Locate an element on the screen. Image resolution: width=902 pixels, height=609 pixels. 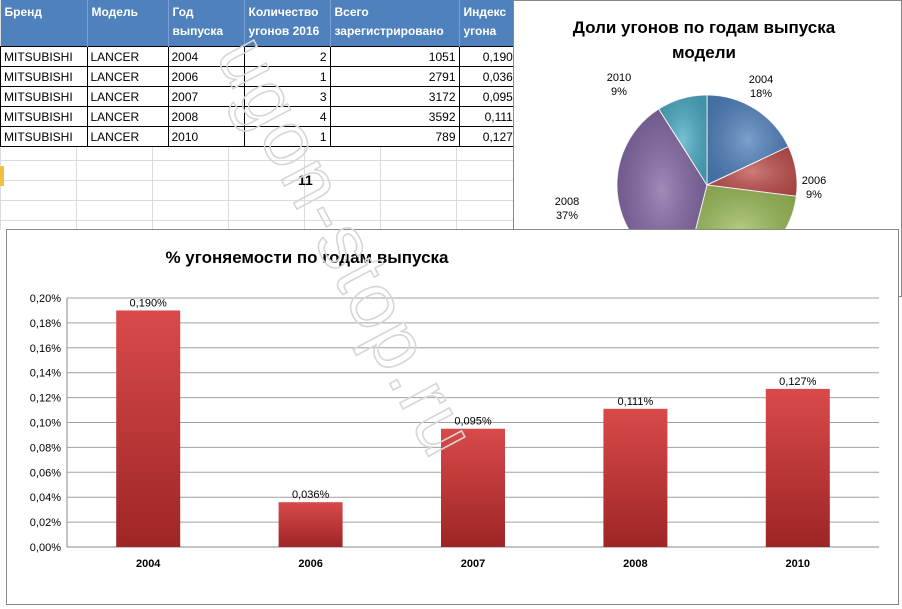
x-category-label: 2008 is located at coordinates (635, 564).